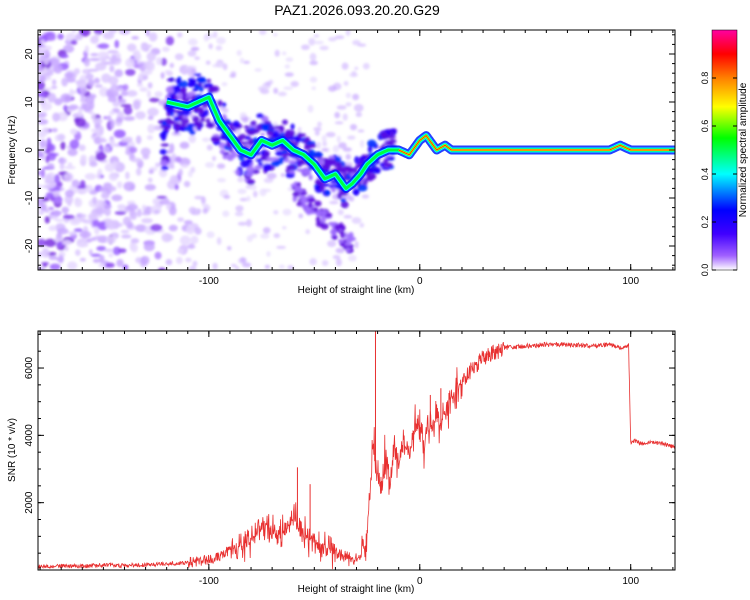 The image size is (750, 600). Describe the element at coordinates (705, 78) in the screenshot. I see `colorbar-tick-label: 0.8` at that location.